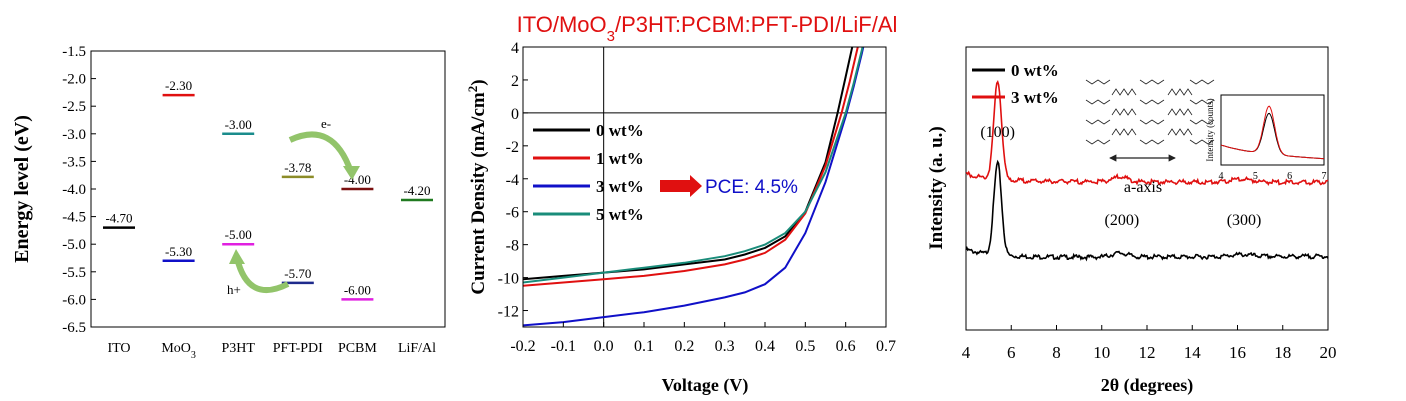  I want to click on energy-level-value: -5.00, so click(238, 234).